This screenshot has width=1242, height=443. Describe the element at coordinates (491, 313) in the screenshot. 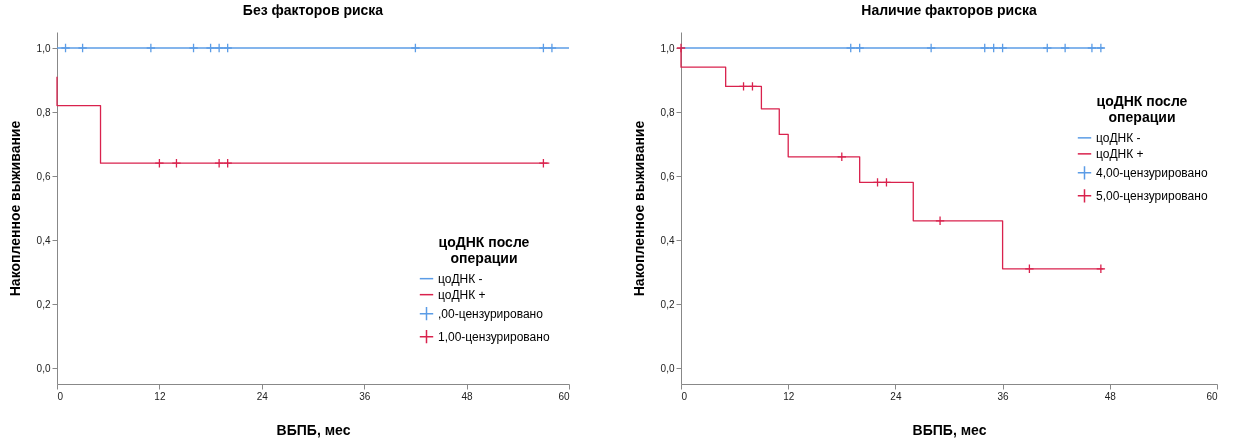

I see `legend-label: ,00-цензурировано` at that location.